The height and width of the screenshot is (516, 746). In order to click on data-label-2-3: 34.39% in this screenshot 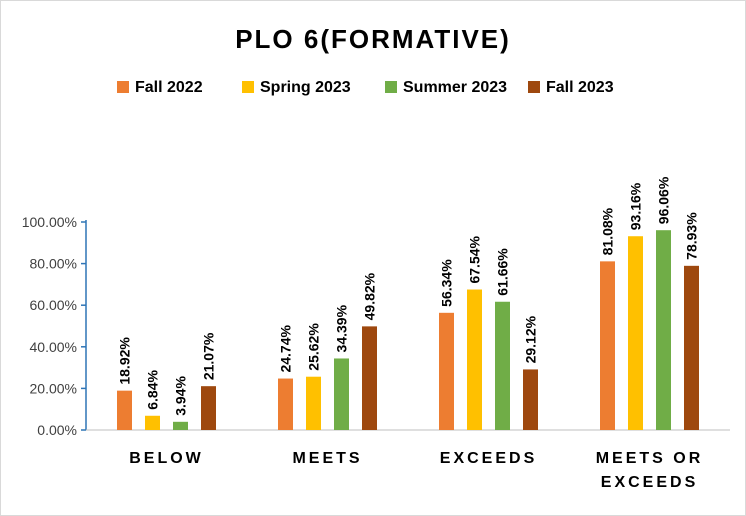, I will do `click(342, 328)`.